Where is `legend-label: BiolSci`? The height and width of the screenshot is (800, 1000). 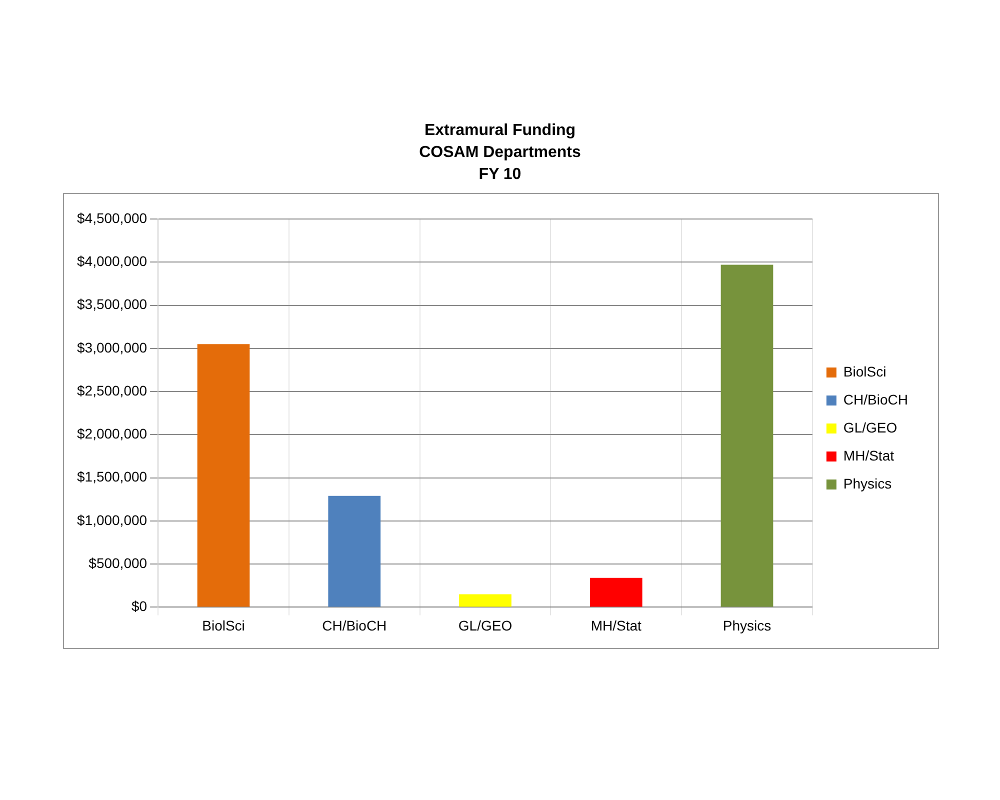 legend-label: BiolSci is located at coordinates (864, 371).